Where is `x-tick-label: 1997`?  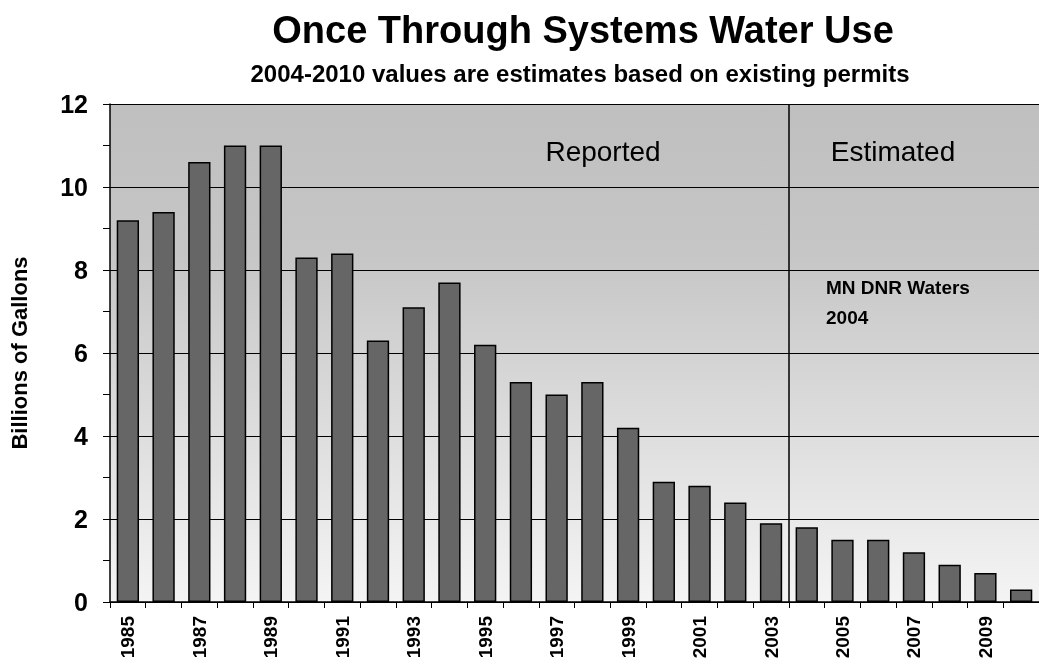 x-tick-label: 1997 is located at coordinates (557, 637).